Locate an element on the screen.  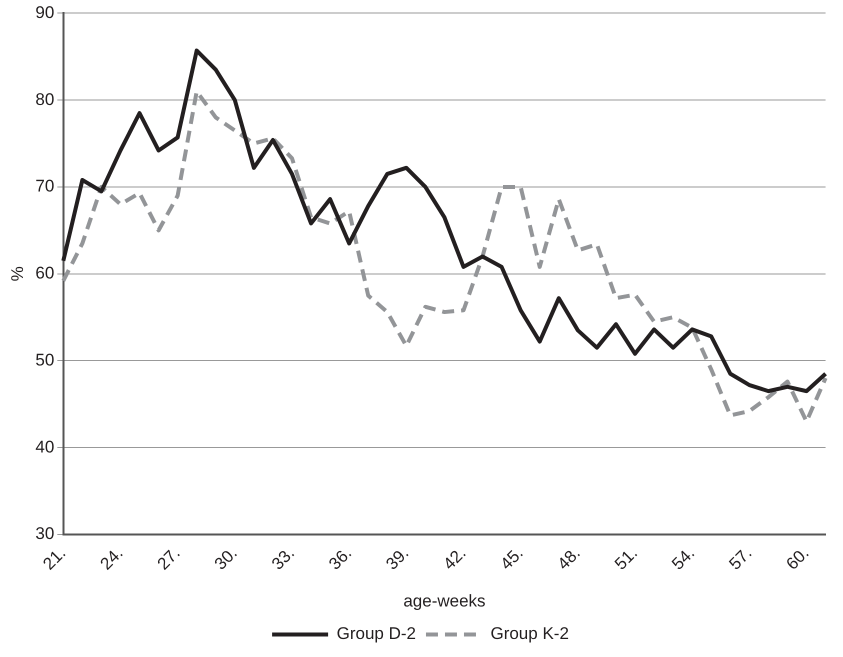
legend-label: Group K-2 is located at coordinates (529, 634).